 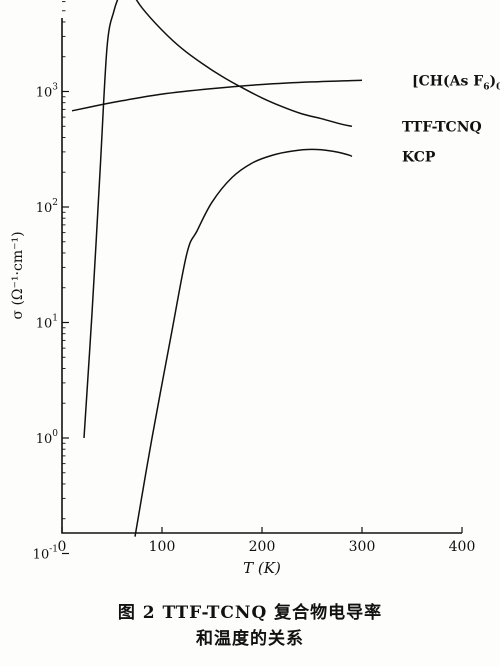 What do you see at coordinates (462, 547) in the screenshot?
I see `x-tick-label: 400` at bounding box center [462, 547].